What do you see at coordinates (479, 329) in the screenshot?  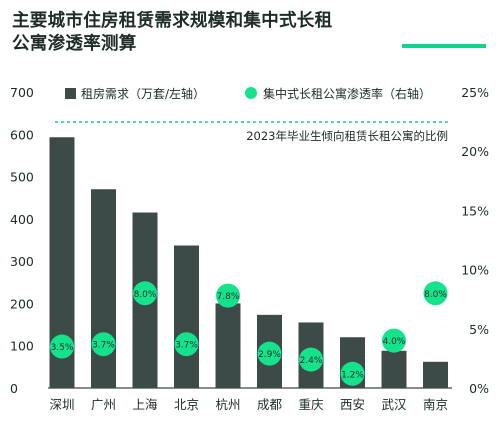 I see `right-axis-tick-label: 5%` at bounding box center [479, 329].